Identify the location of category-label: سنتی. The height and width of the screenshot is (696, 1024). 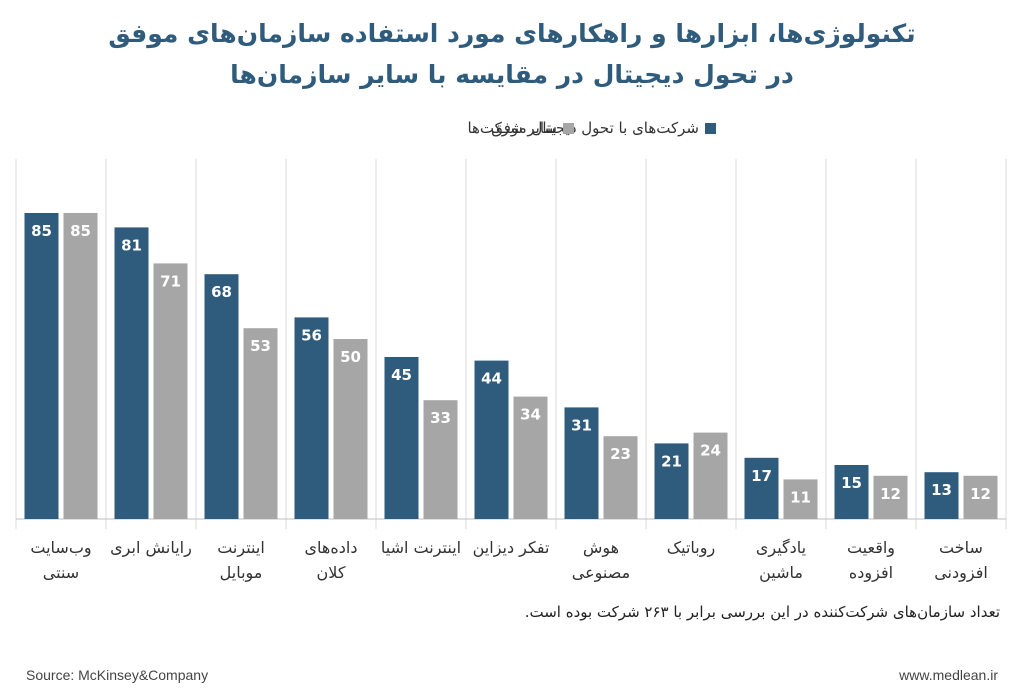
(61, 572).